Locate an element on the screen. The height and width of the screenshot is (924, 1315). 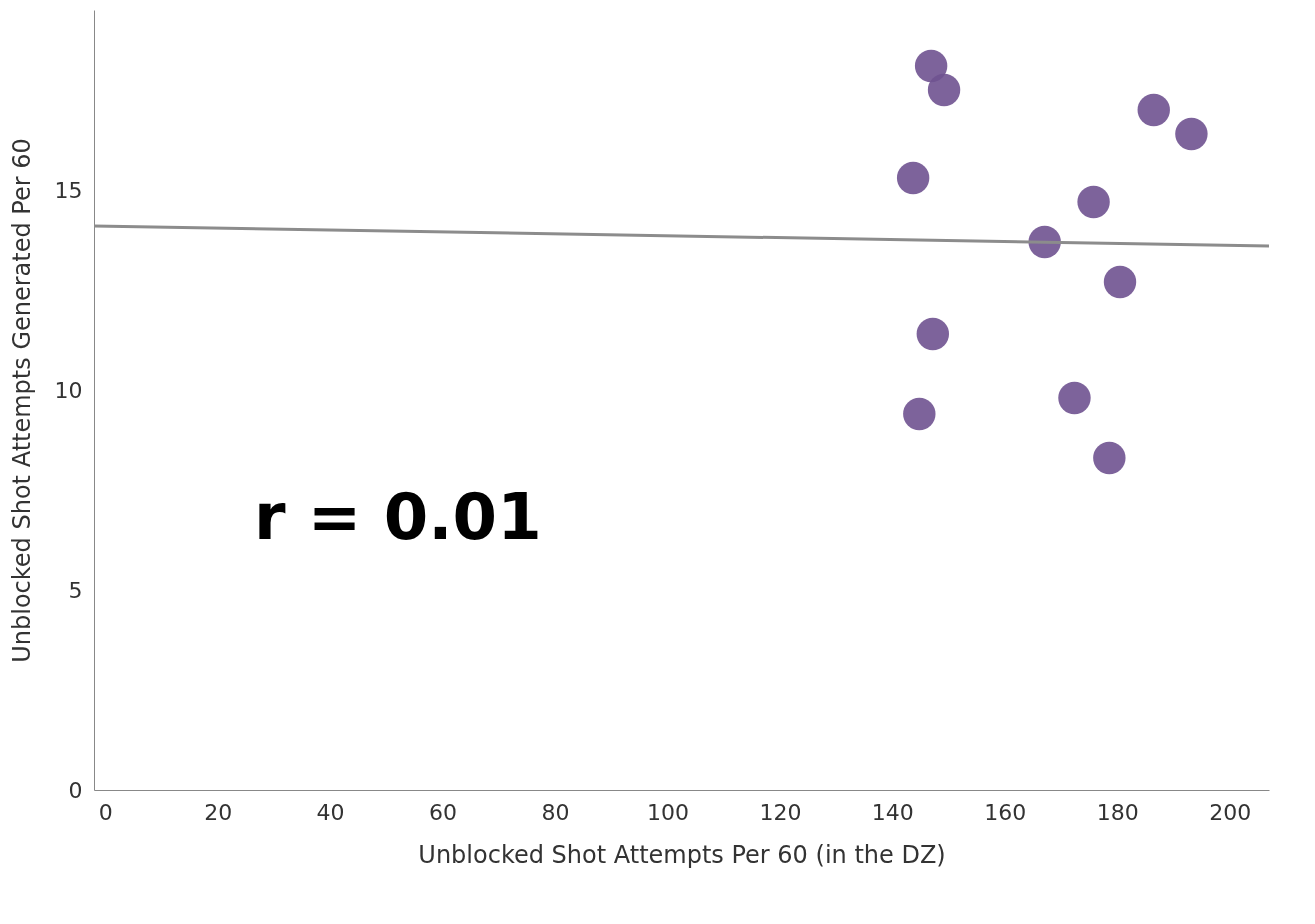
x-tick-label: 120 is located at coordinates (780, 812).